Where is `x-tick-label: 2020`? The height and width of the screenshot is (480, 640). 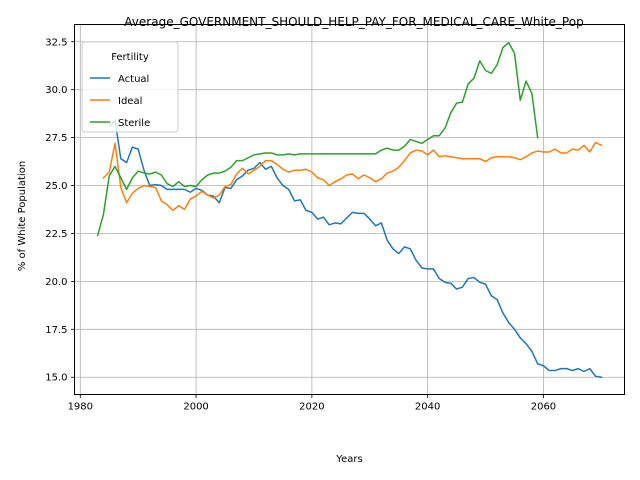
x-tick-label: 2020 is located at coordinates (311, 407).